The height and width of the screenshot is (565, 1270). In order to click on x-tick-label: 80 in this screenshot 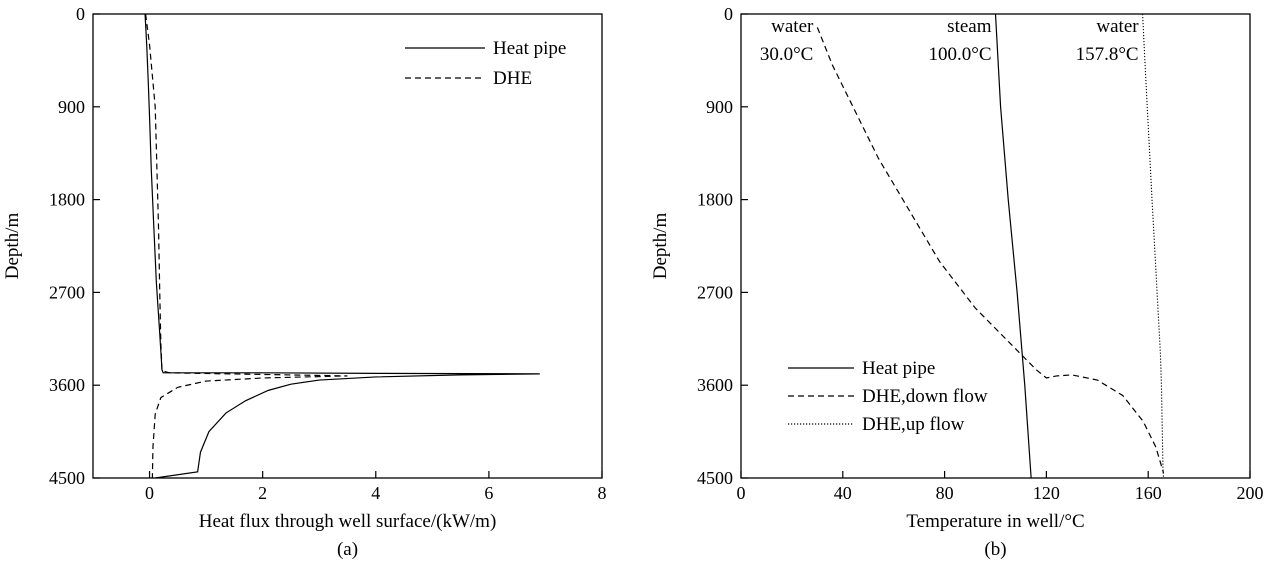, I will do `click(945, 493)`.